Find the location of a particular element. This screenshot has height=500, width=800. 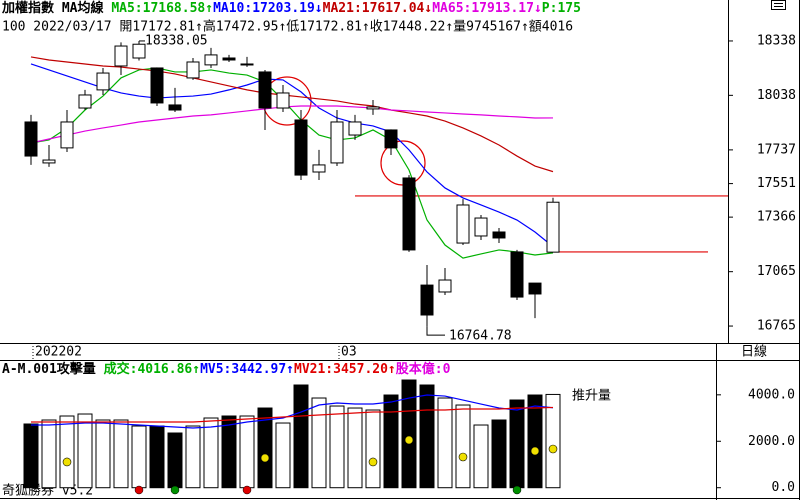

icon-box is located at coordinates (778, 5).